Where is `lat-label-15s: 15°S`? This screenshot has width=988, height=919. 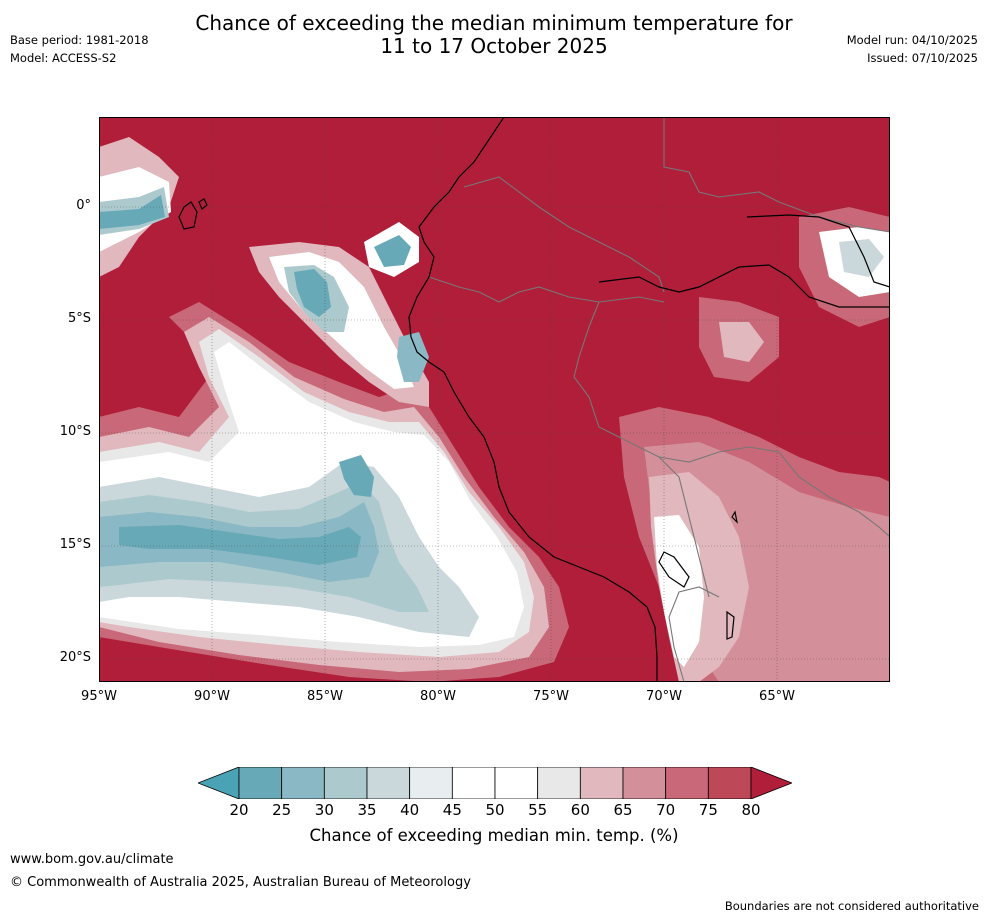
lat-label-15s: 15°S is located at coordinates (75, 544).